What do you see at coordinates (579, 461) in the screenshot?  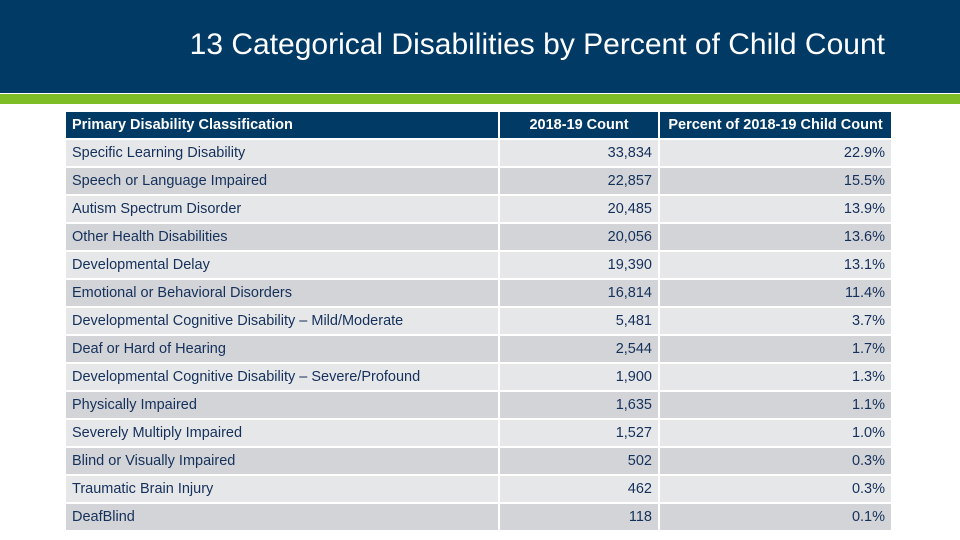 I see `count-cell: 502` at bounding box center [579, 461].